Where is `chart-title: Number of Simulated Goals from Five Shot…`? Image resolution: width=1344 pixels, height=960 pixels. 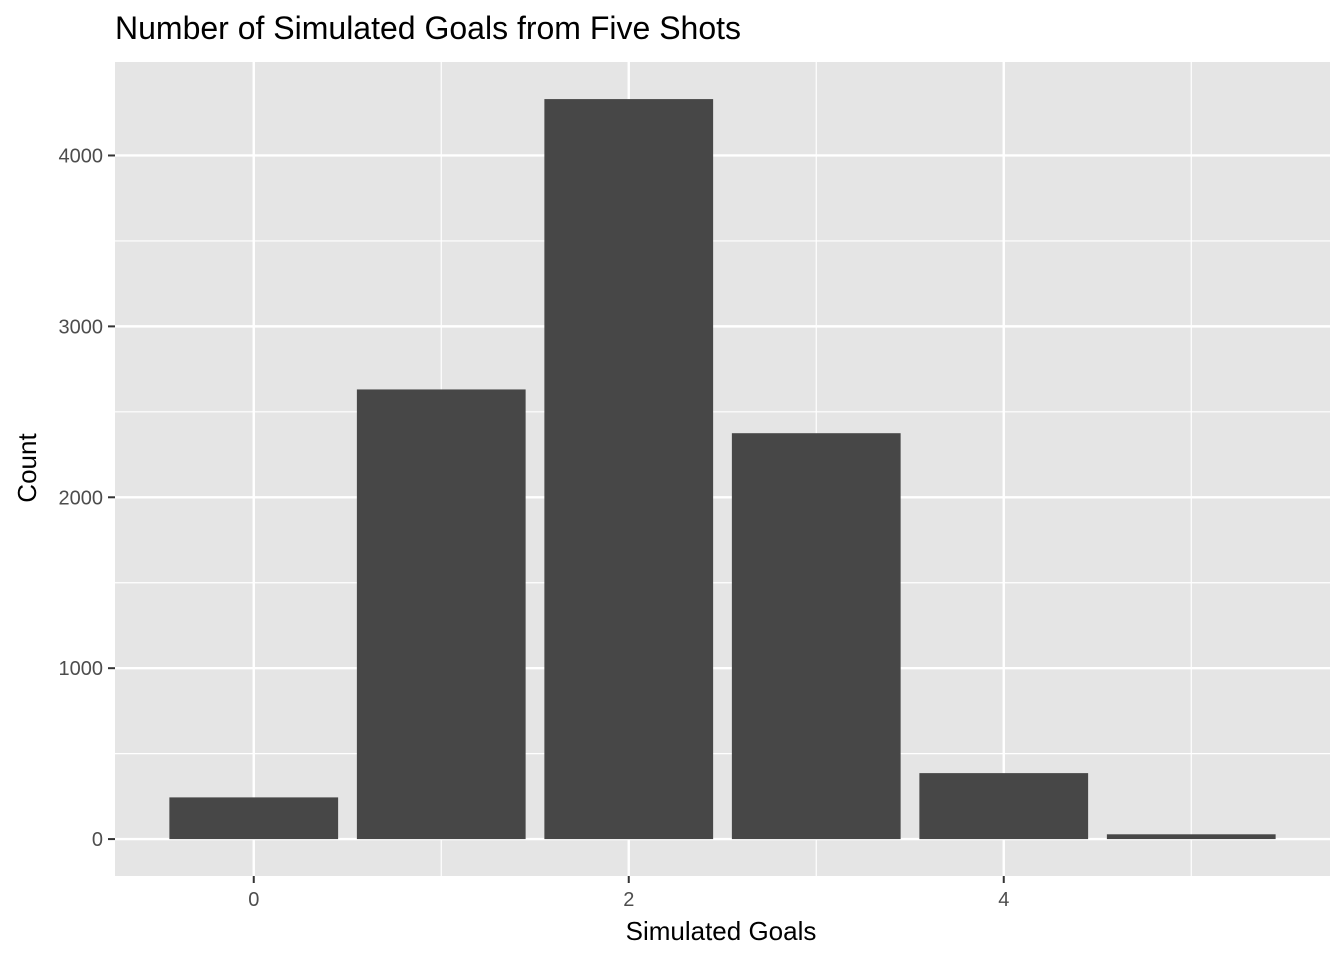
chart-title: Number of Simulated Goals from Five Shot… is located at coordinates (428, 28).